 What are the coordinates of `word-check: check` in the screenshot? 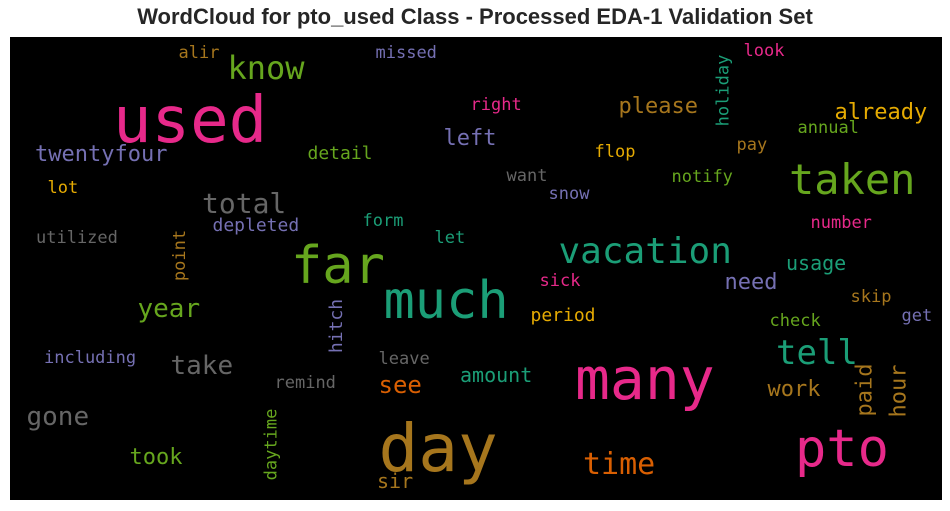 It's located at (795, 320).